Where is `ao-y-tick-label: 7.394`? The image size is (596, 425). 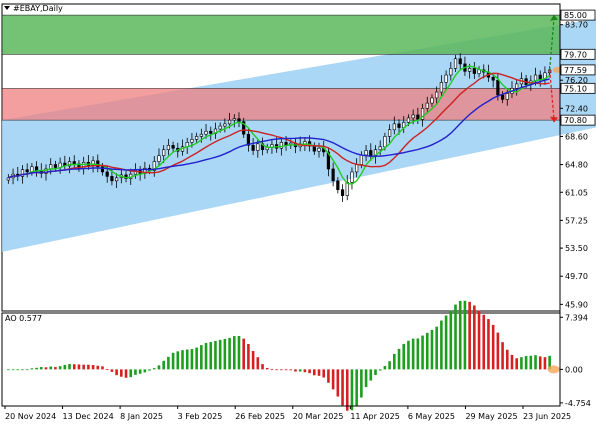 ao-y-tick-label: 7.394 is located at coordinates (576, 317).